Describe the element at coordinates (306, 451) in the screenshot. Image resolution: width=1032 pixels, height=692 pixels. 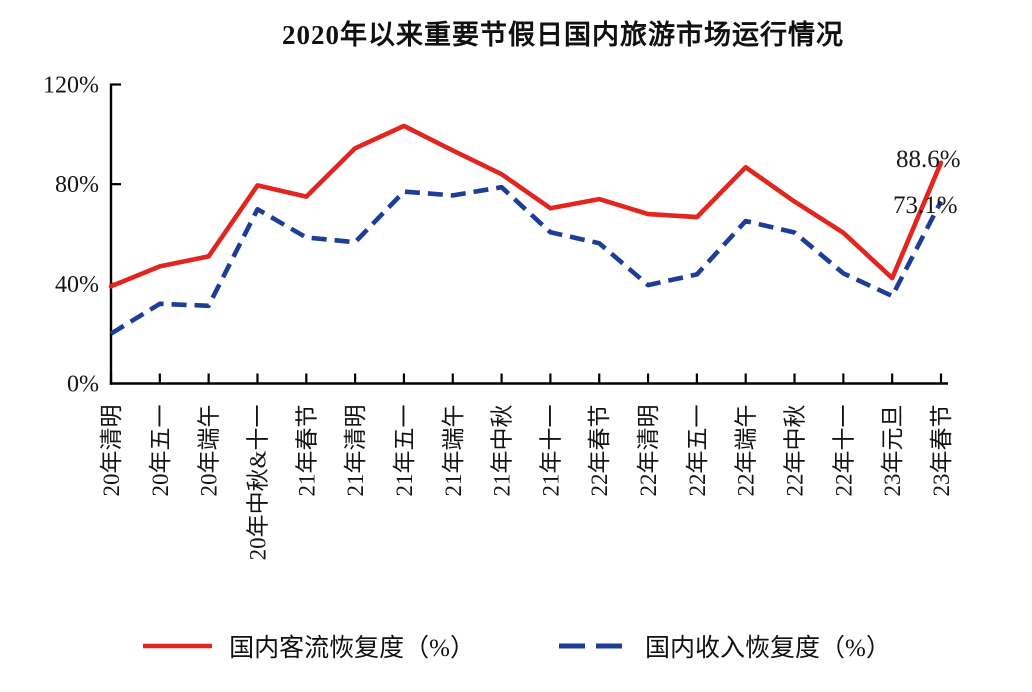
I see `x-tick-label: 21年春节` at that location.